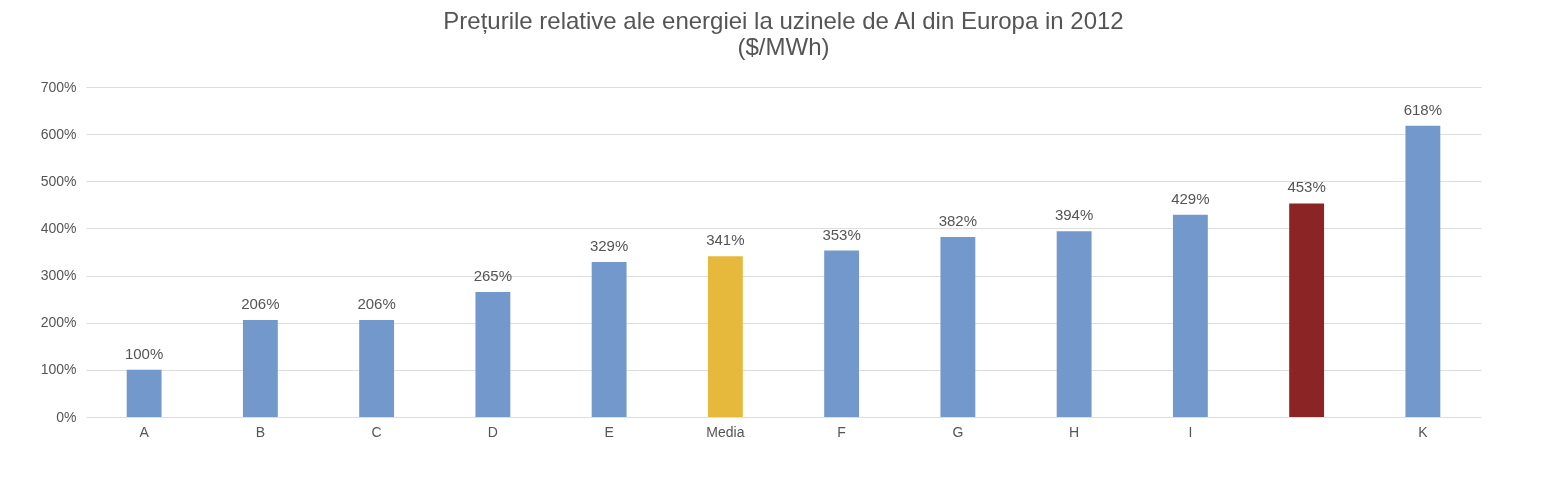 This screenshot has width=1555, height=503. I want to click on y-tick-label: 100%, so click(58, 369).